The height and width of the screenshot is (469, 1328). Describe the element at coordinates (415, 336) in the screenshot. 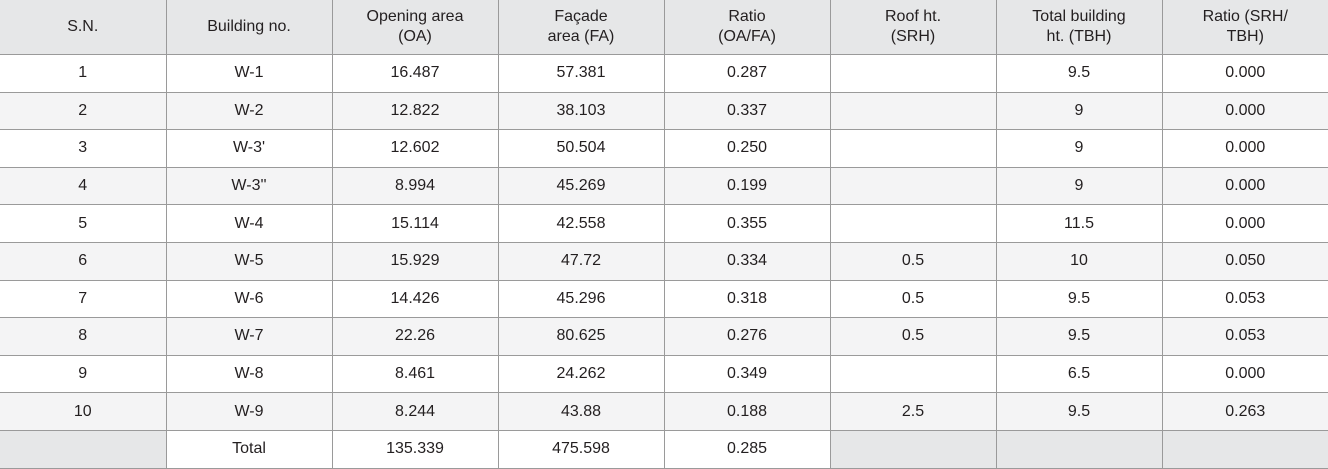

I see `table-cell: 22.26` at that location.